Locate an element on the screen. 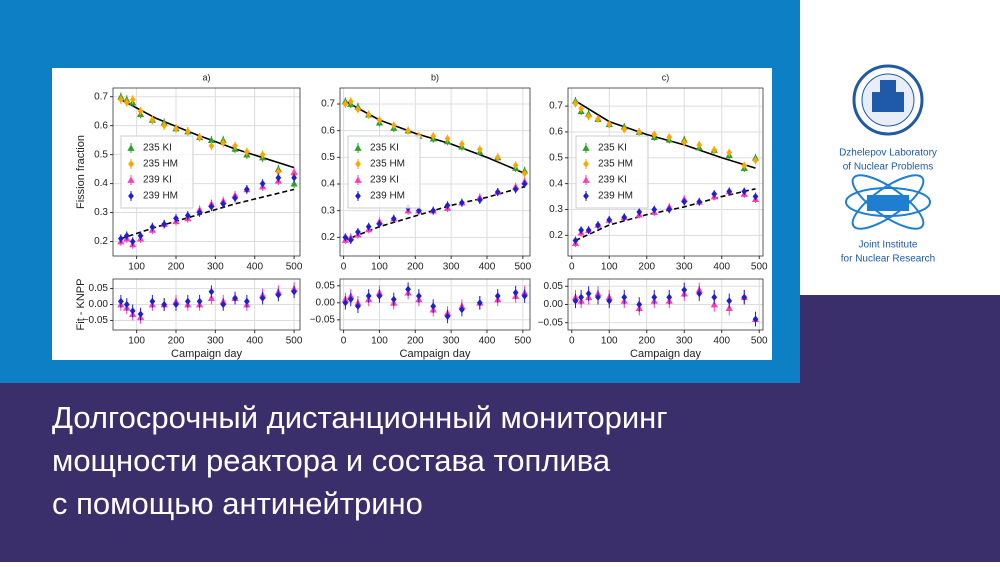 This screenshot has width=1000, height=567. lab-name: Dzhelepov Laboratory is located at coordinates (888, 153).